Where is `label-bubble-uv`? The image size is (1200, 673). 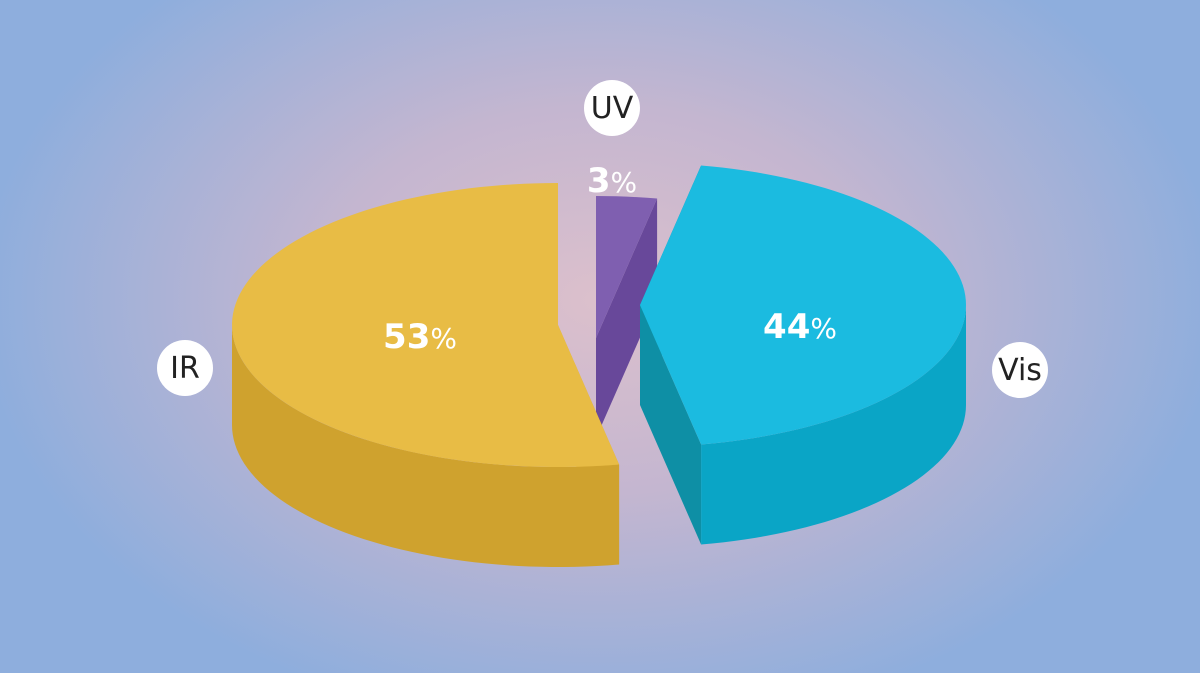 label-bubble-uv is located at coordinates (612, 108).